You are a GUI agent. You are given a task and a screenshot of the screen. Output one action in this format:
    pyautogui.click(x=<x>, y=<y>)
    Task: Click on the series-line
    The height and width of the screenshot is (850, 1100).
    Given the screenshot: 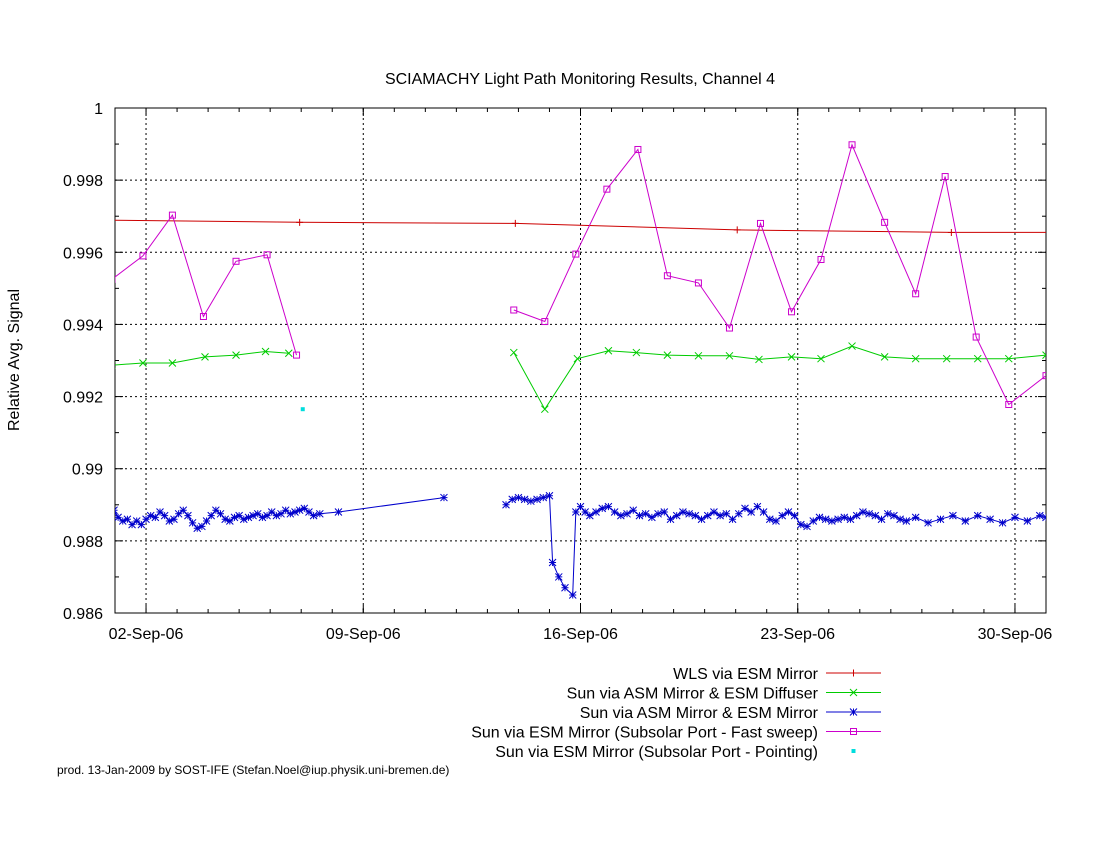 What is the action you would take?
    pyautogui.click(x=202, y=358)
    